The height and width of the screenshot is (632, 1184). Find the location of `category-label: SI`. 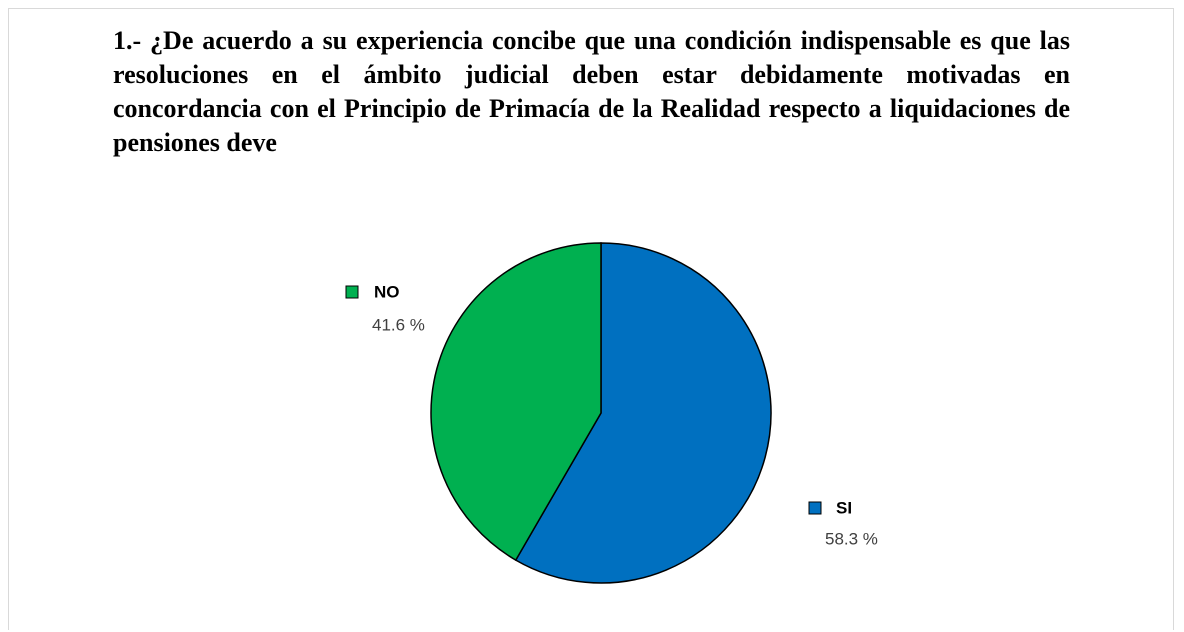

category-label: SI is located at coordinates (844, 507).